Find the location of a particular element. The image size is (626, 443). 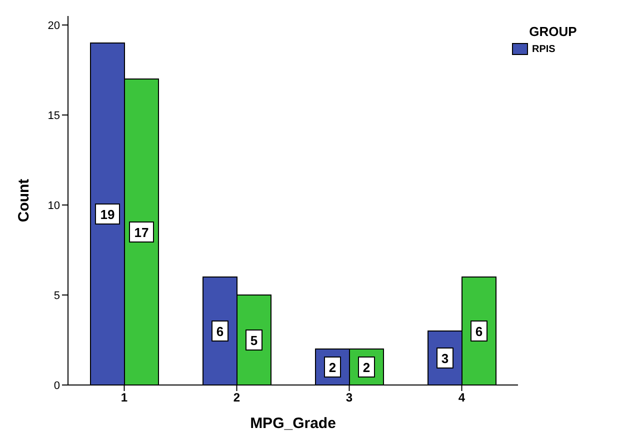

y-tick-label: 20 is located at coordinates (54, 26).